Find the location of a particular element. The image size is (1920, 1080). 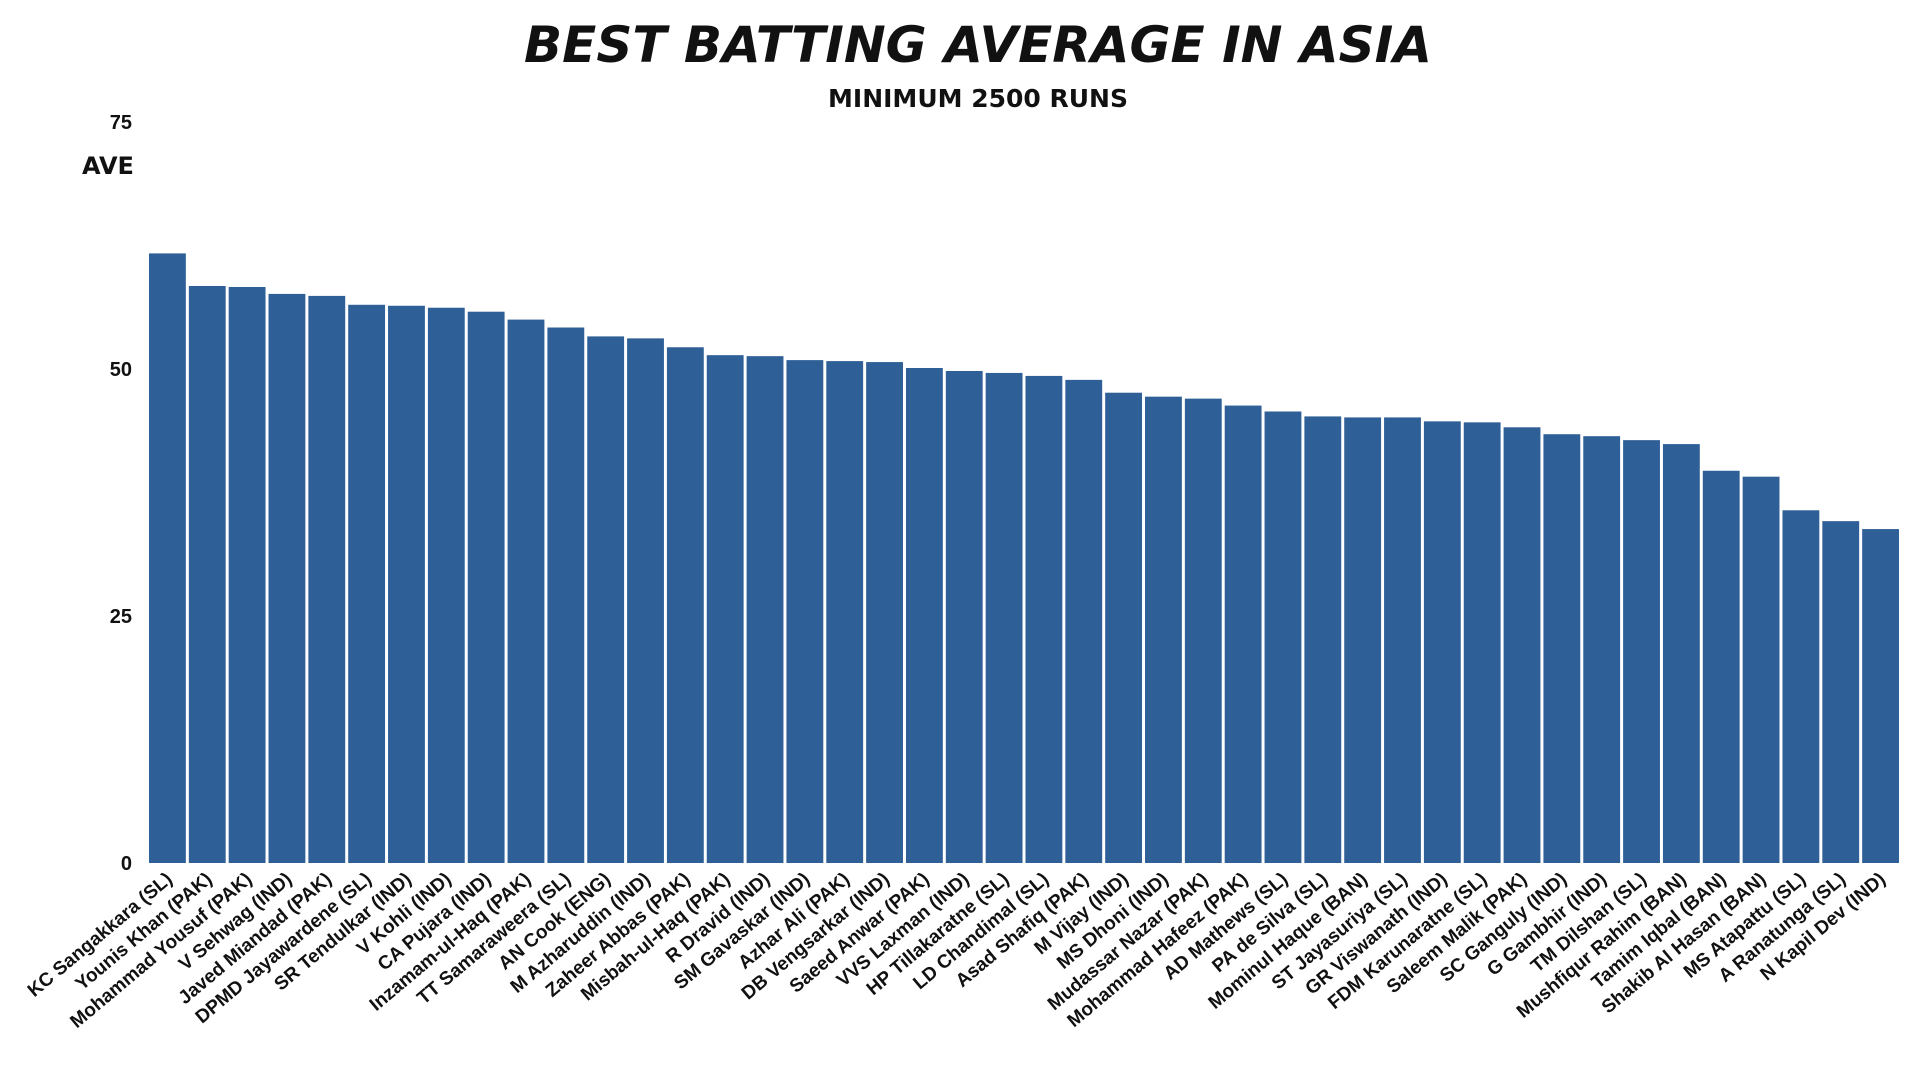

y-tick-label: 75 is located at coordinates (121, 123).